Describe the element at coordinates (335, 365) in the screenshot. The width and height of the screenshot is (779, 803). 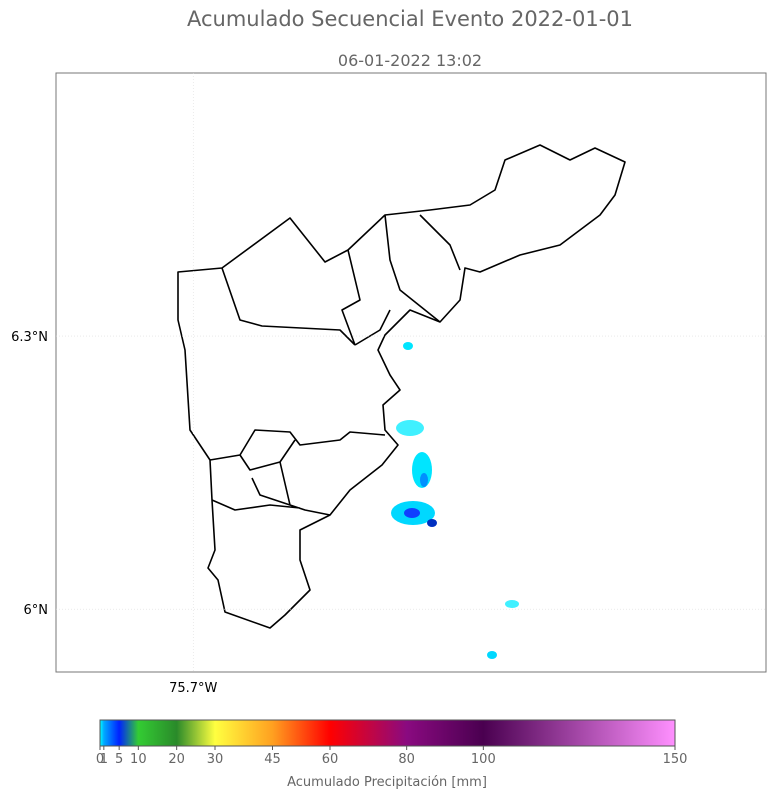
I see `municipal-border` at that location.